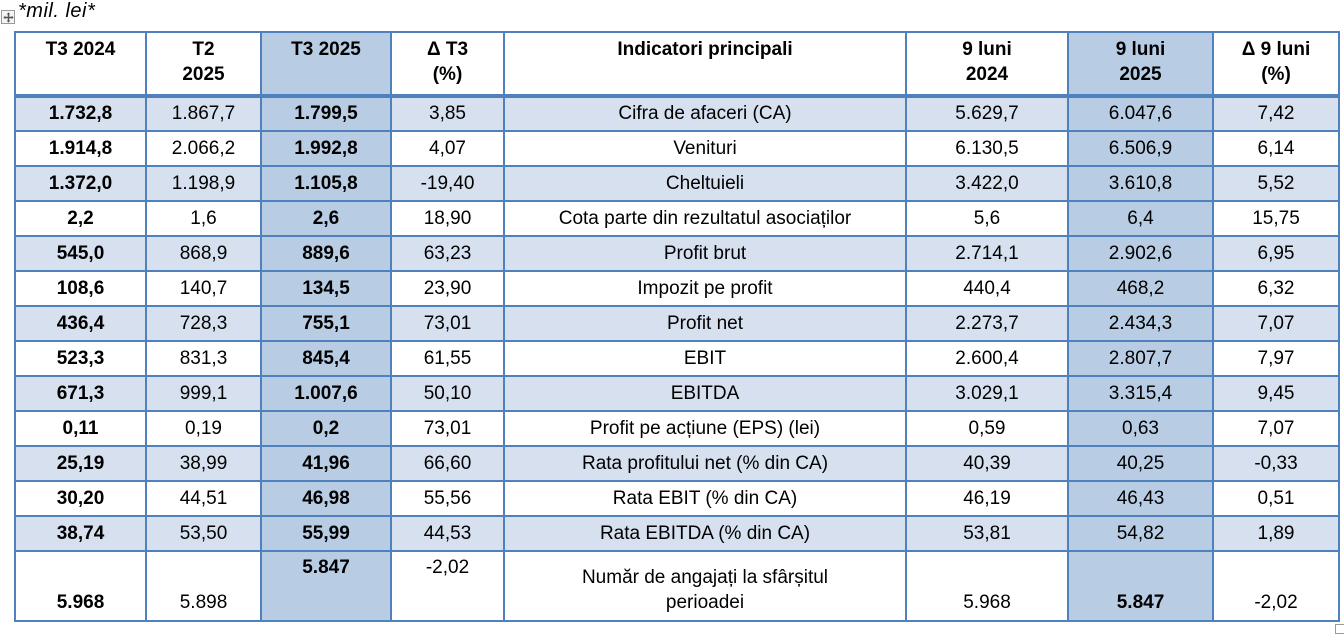 The width and height of the screenshot is (1344, 634). I want to click on cell-t2_2025: 1.867,7, so click(203, 113).